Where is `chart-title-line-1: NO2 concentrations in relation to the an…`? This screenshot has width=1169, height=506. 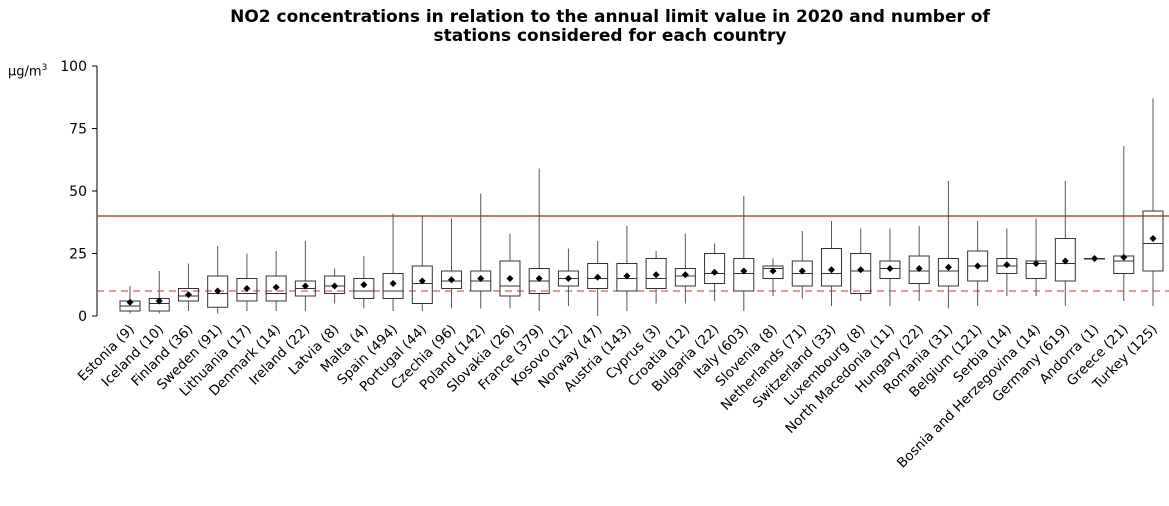
chart-title-line-1: NO2 concentrations in relation to the an… is located at coordinates (610, 17).